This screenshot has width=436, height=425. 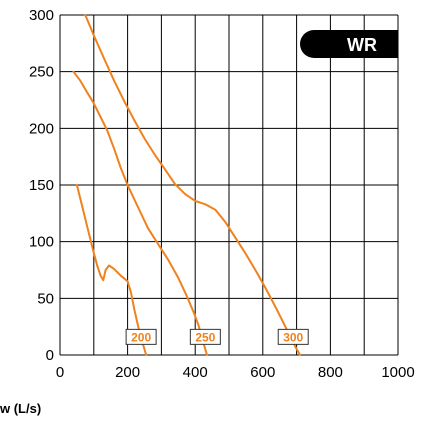 I want to click on x-tick-label: 600, so click(x=262, y=372).